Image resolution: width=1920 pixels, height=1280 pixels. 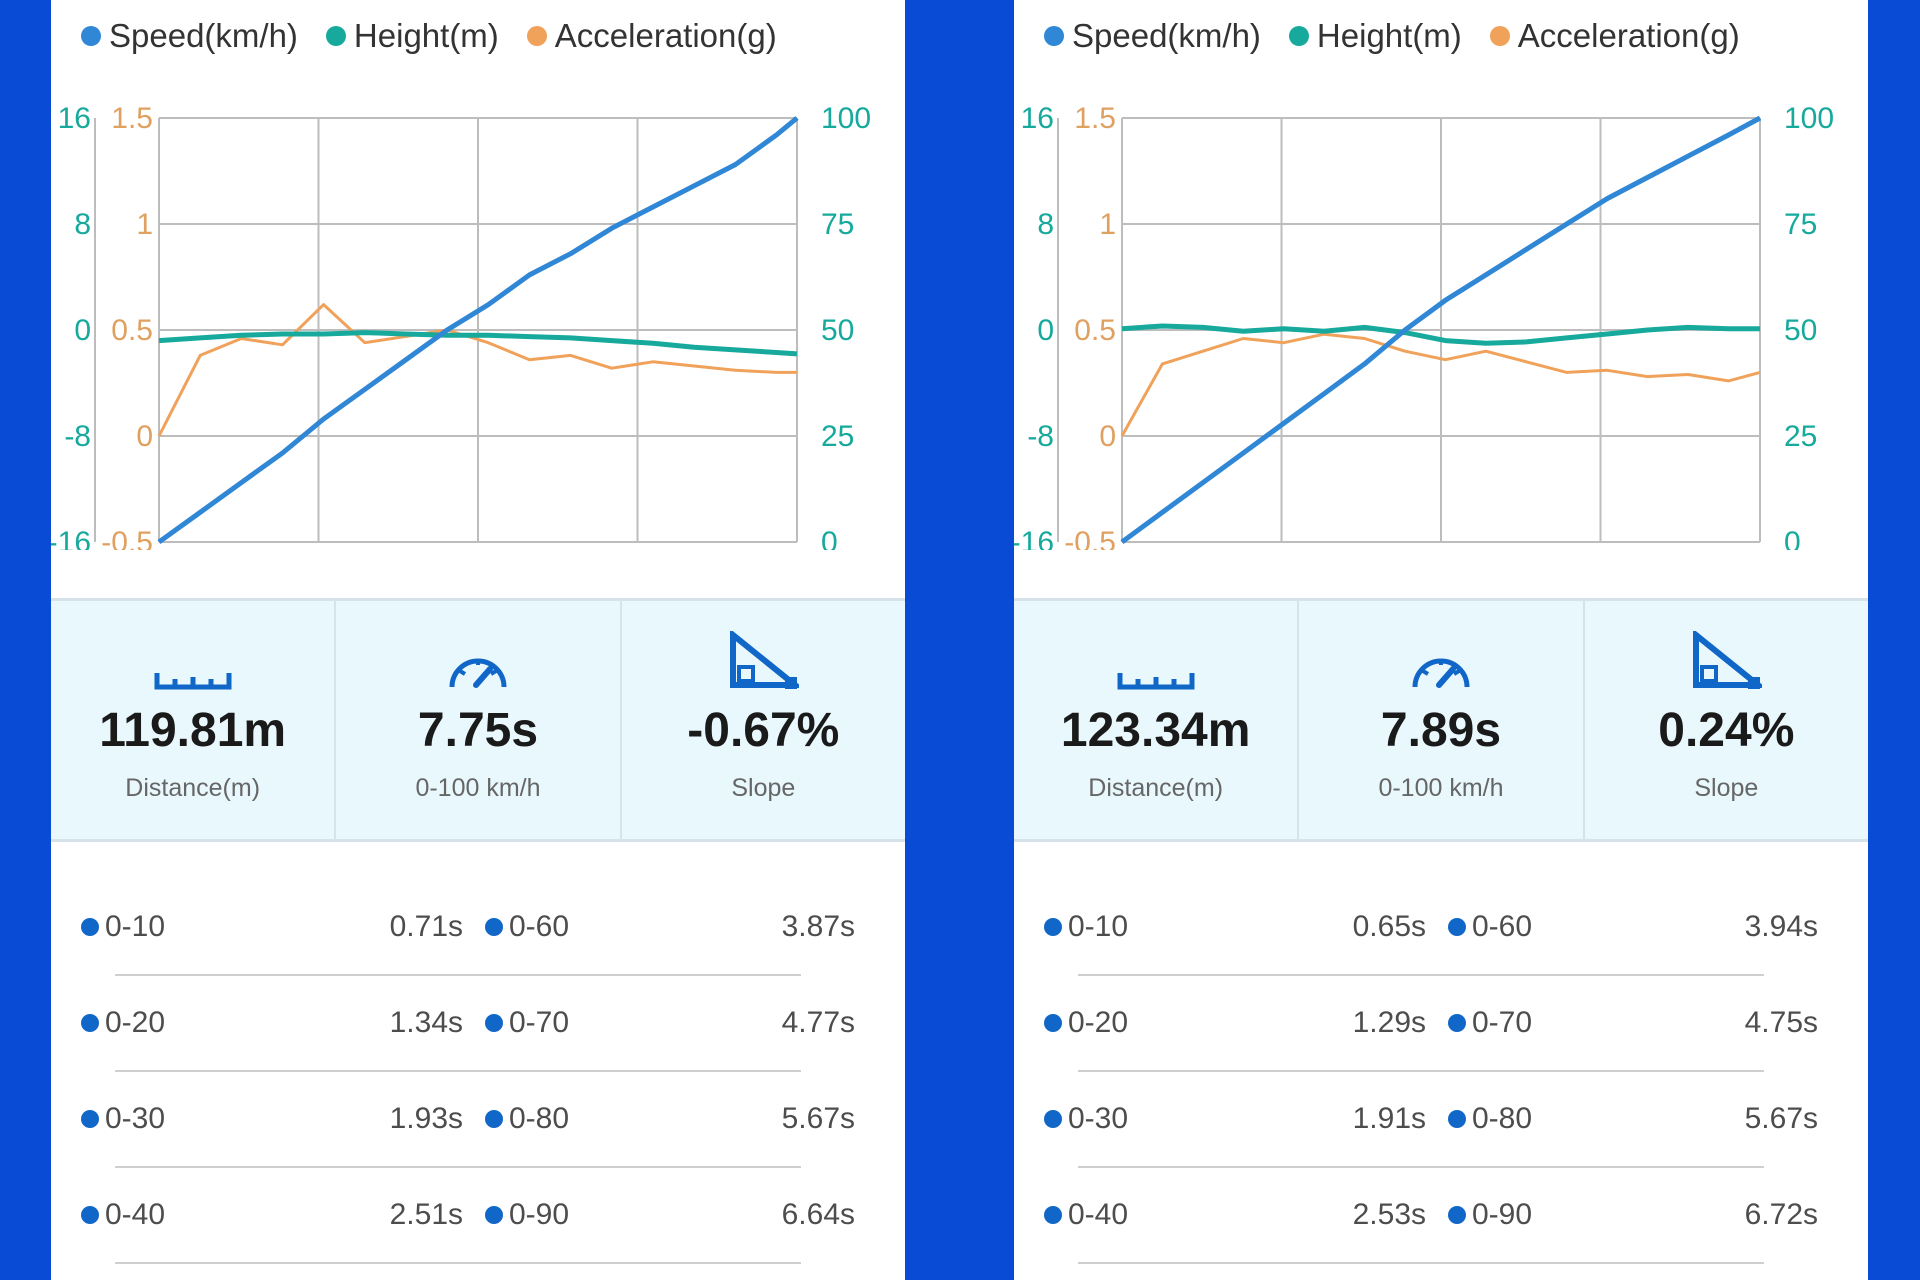 What do you see at coordinates (837, 330) in the screenshot?
I see `speed-tick-label: 50` at bounding box center [837, 330].